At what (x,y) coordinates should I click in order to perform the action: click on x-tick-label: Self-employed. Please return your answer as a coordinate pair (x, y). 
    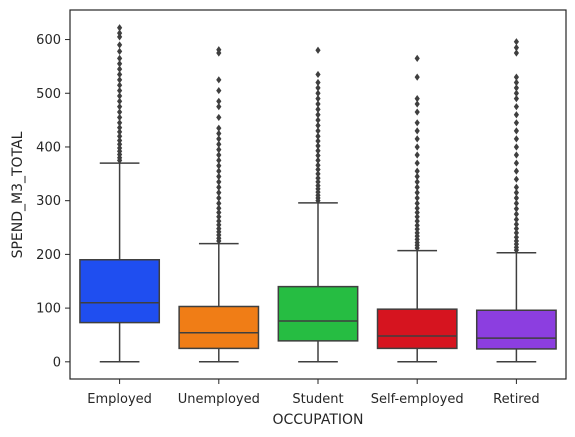
    Looking at the image, I should click on (417, 399).